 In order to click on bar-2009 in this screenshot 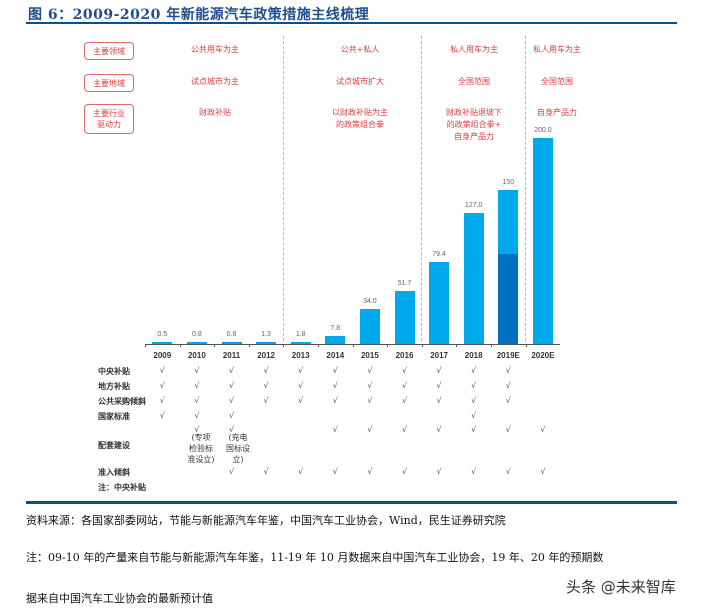, I will do `click(162, 343)`.